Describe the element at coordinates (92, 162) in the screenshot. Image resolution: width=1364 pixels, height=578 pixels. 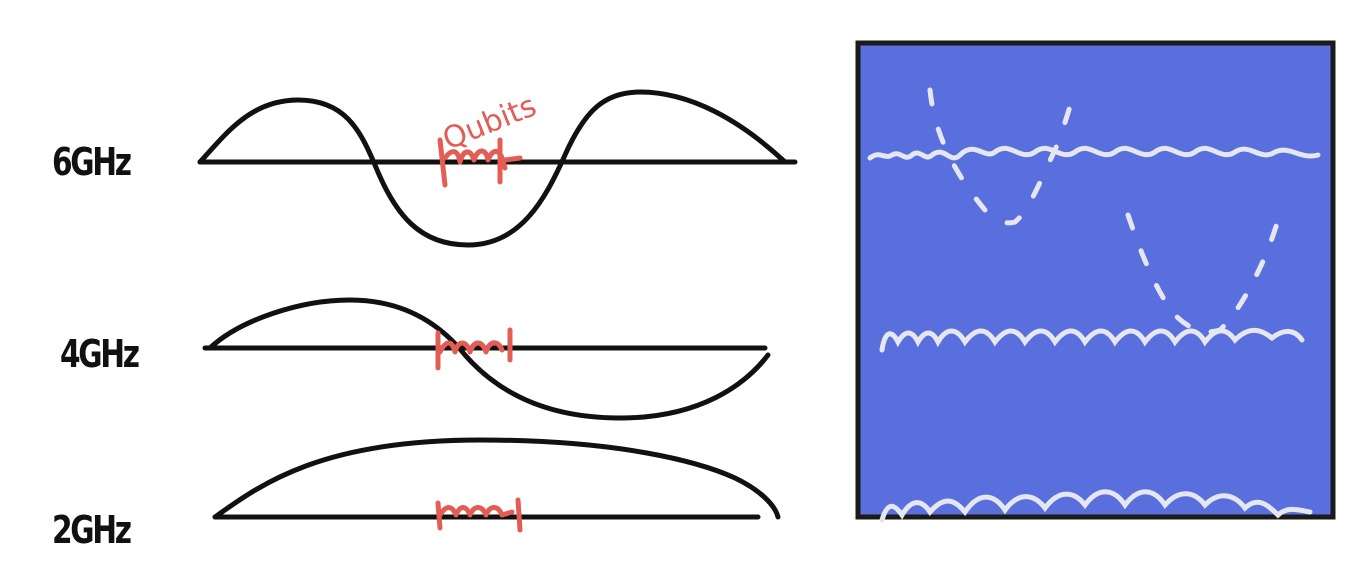
I see `label-6ghz: 6GHz` at that location.